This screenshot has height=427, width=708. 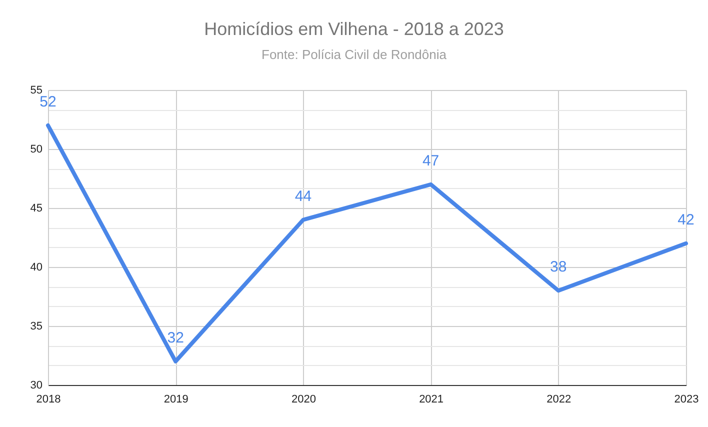 What do you see at coordinates (36, 326) in the screenshot?
I see `y-tick-label: 35` at bounding box center [36, 326].